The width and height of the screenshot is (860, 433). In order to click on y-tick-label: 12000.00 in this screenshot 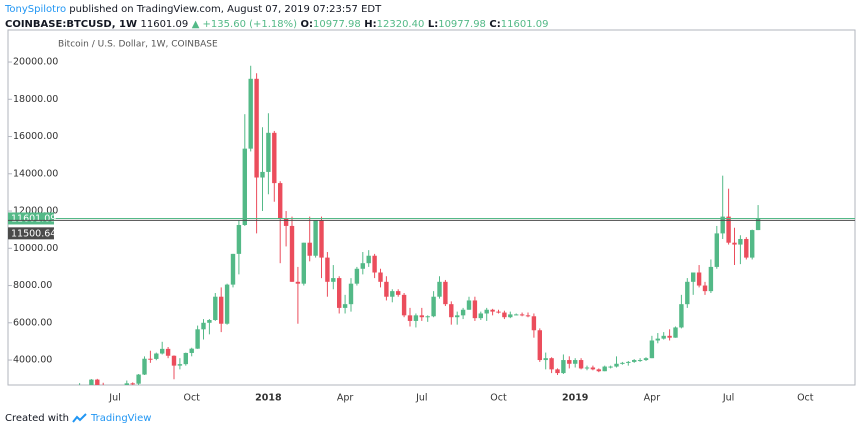, I will do `click(35, 211)`.